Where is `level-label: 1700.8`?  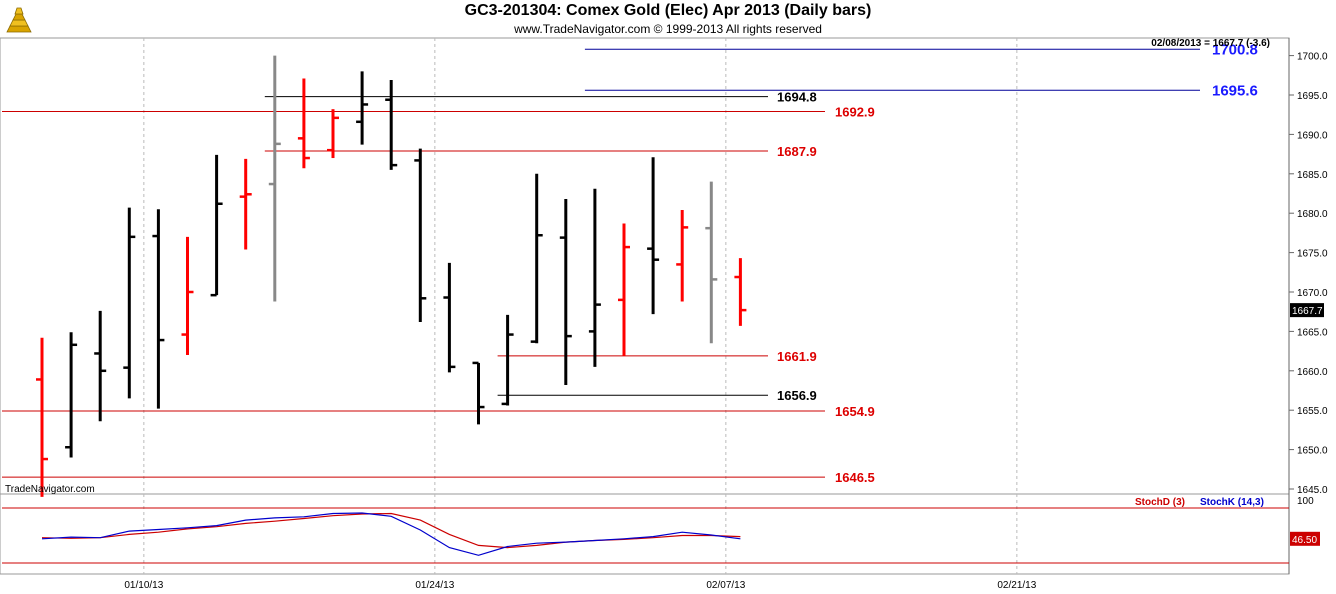
level-label: 1700.8 is located at coordinates (1235, 49).